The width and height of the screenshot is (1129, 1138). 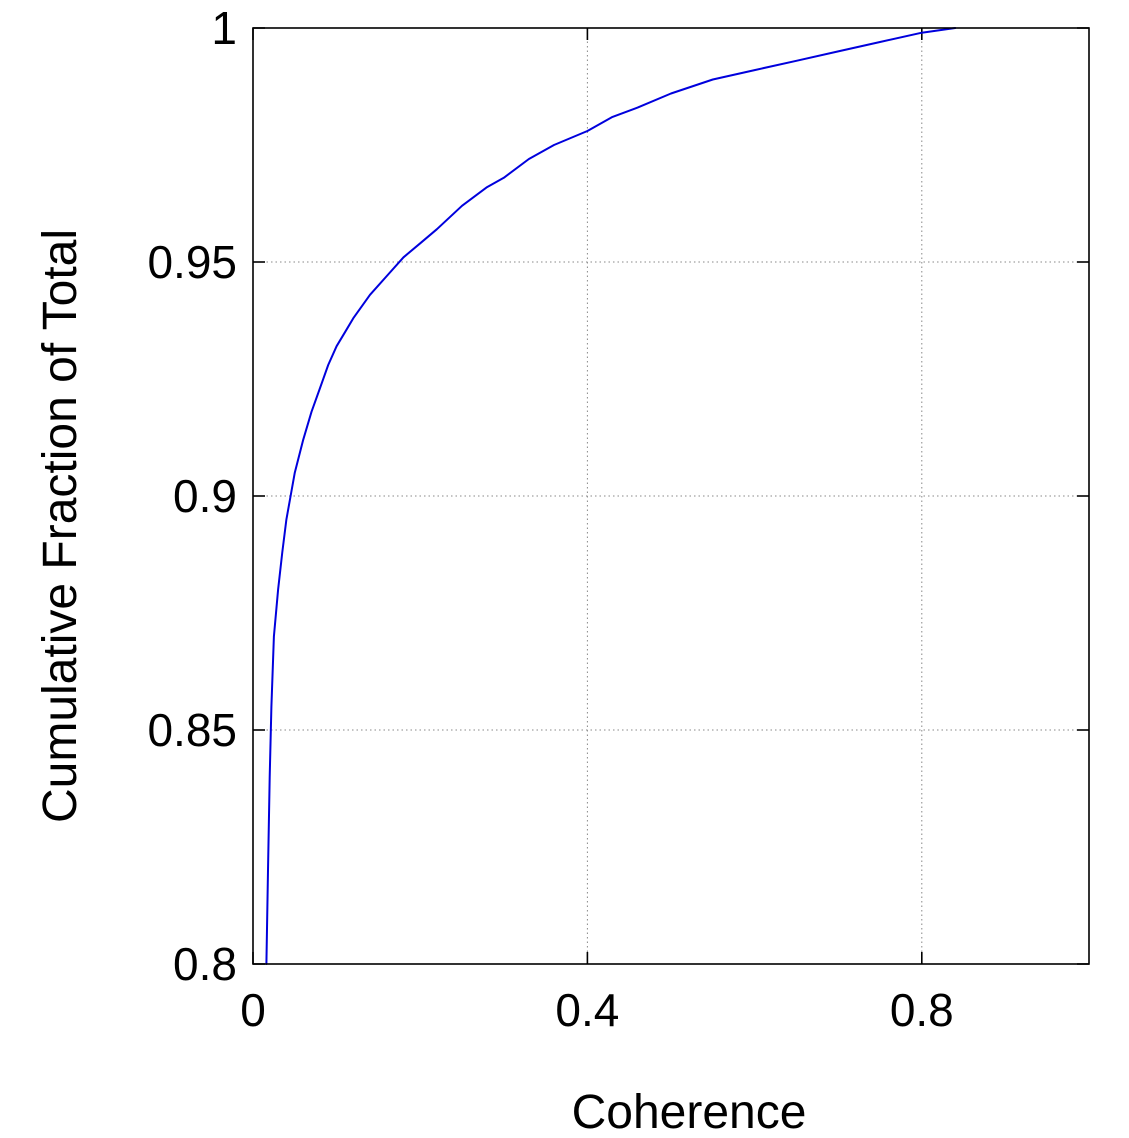 What do you see at coordinates (192, 730) in the screenshot?
I see `y-tick-label: 0.85` at bounding box center [192, 730].